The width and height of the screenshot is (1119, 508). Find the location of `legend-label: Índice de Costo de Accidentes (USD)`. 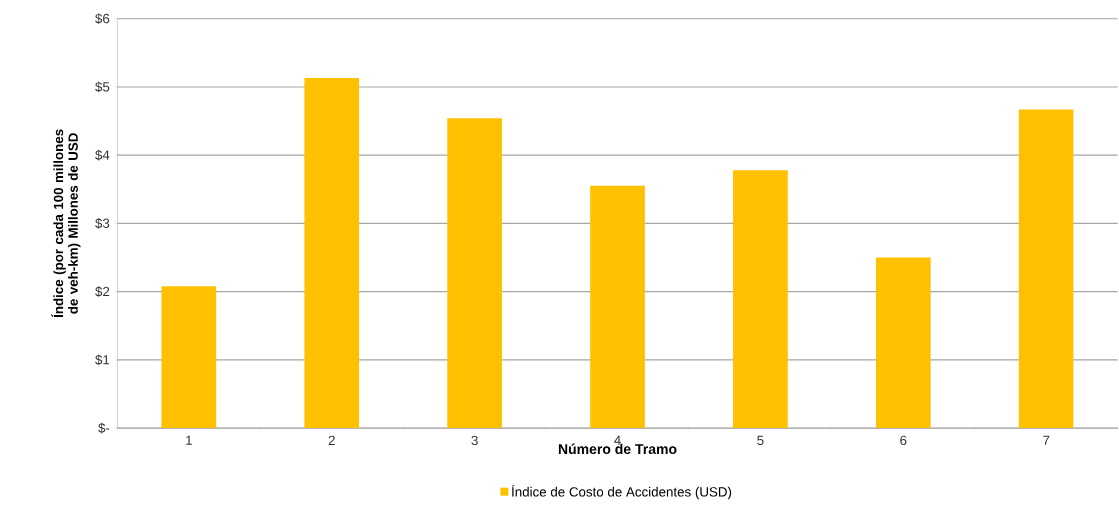

legend-label: Índice de Costo de Accidentes (USD) is located at coordinates (621, 492).